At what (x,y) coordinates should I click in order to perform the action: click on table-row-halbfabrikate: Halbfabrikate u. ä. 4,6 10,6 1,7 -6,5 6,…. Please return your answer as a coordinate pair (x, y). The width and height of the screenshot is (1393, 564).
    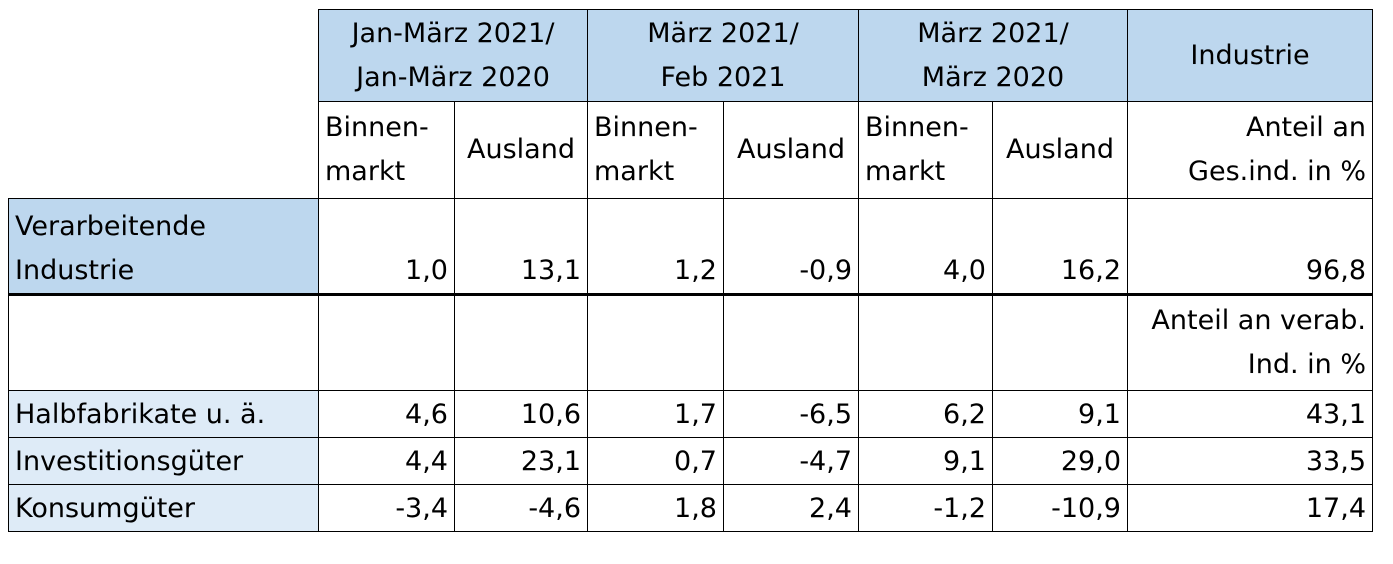
    Looking at the image, I should click on (690, 414).